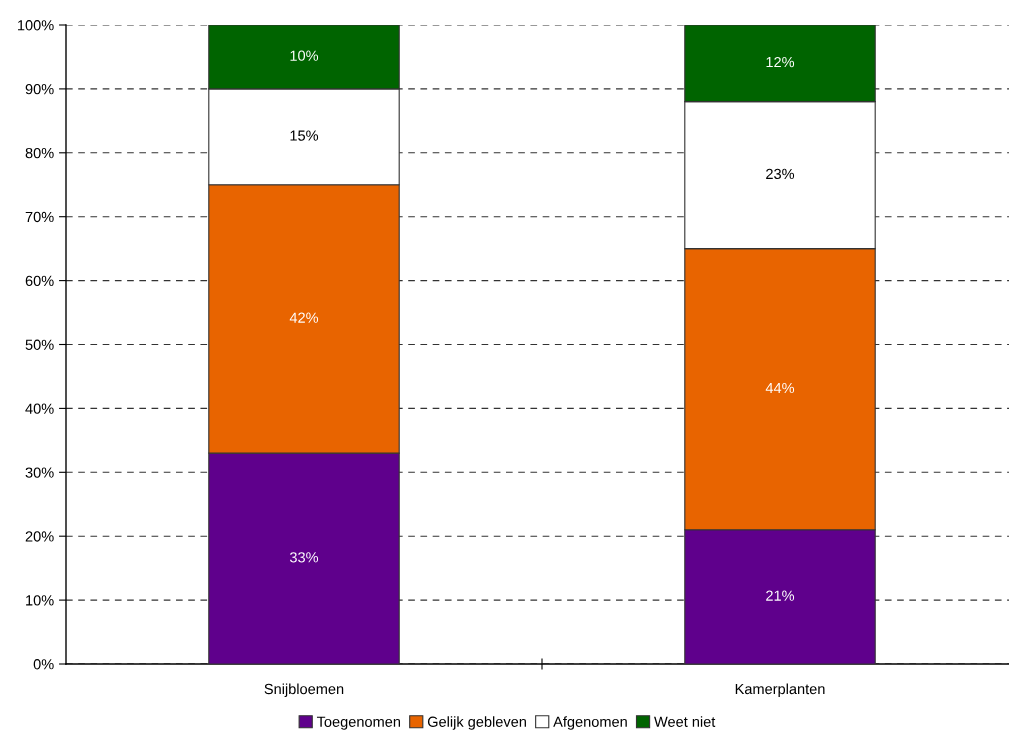 The image size is (1009, 740). What do you see at coordinates (304, 55) in the screenshot?
I see `data-label: 10%` at bounding box center [304, 55].